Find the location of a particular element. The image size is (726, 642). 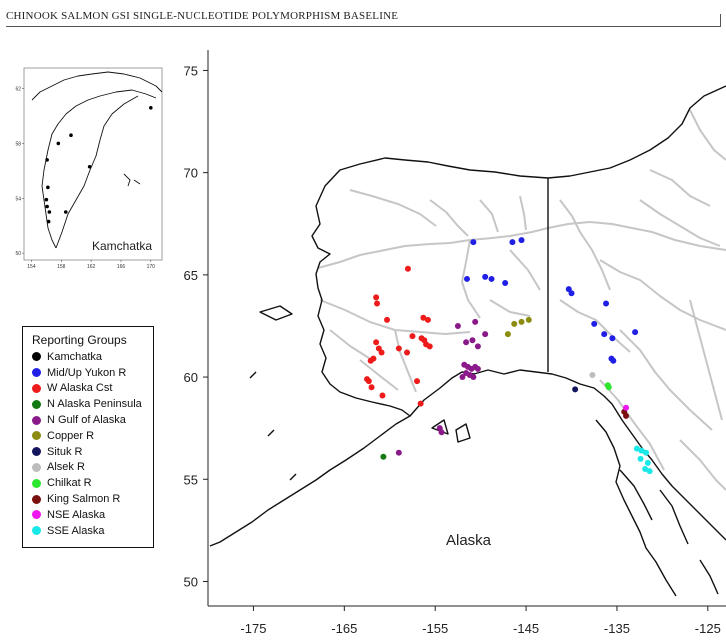

map-label-kamchatka: Kamchatka is located at coordinates (122, 246).